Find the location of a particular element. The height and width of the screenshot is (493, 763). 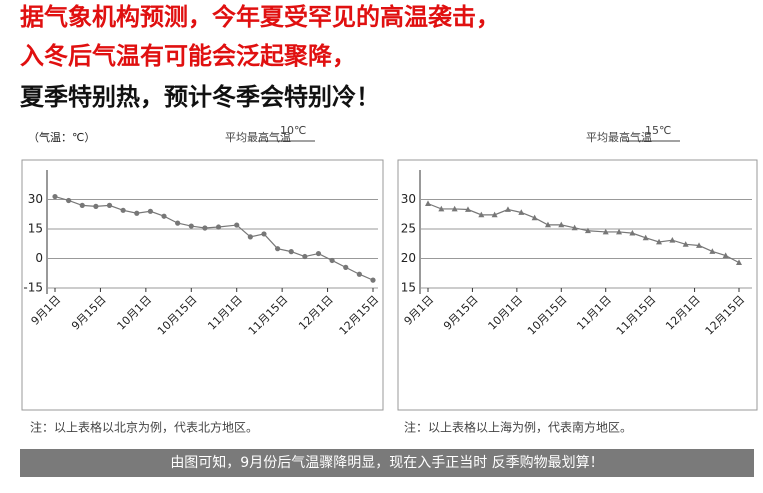

banner: 由图可知，9月份后气温骤降明显，现在入手正当时 反季购物最划算！ is located at coordinates (386, 462).